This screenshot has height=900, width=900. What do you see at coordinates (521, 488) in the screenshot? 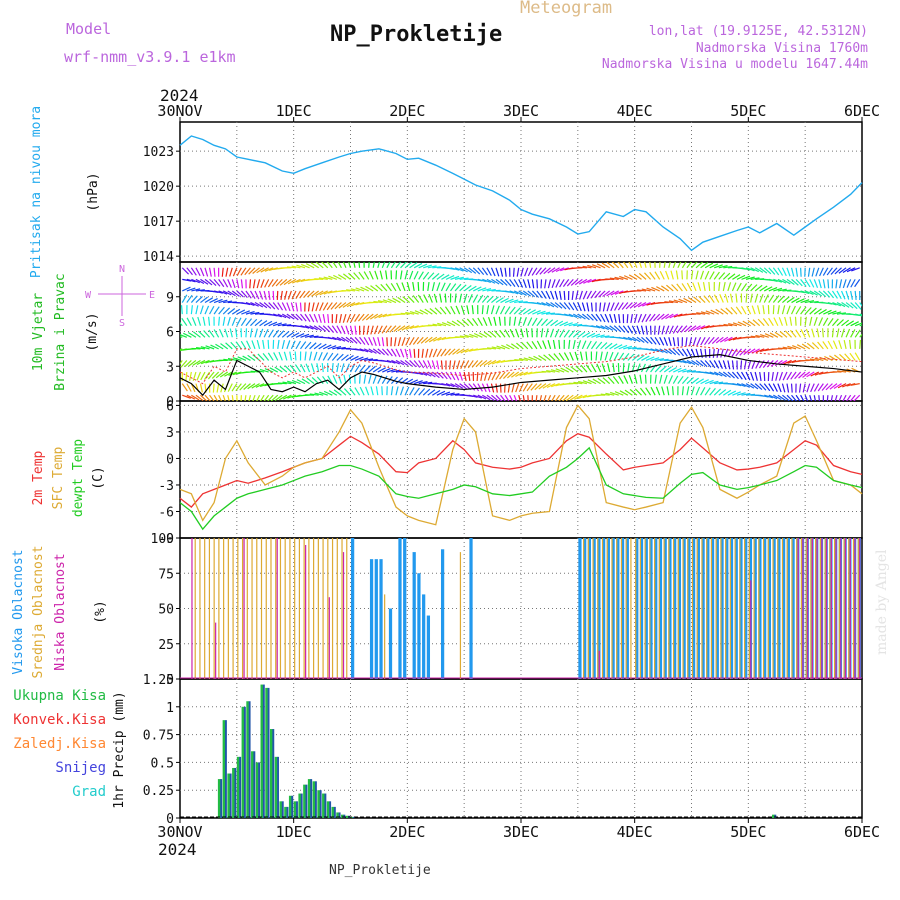
I see `dewpt-temp-line` at bounding box center [521, 488].